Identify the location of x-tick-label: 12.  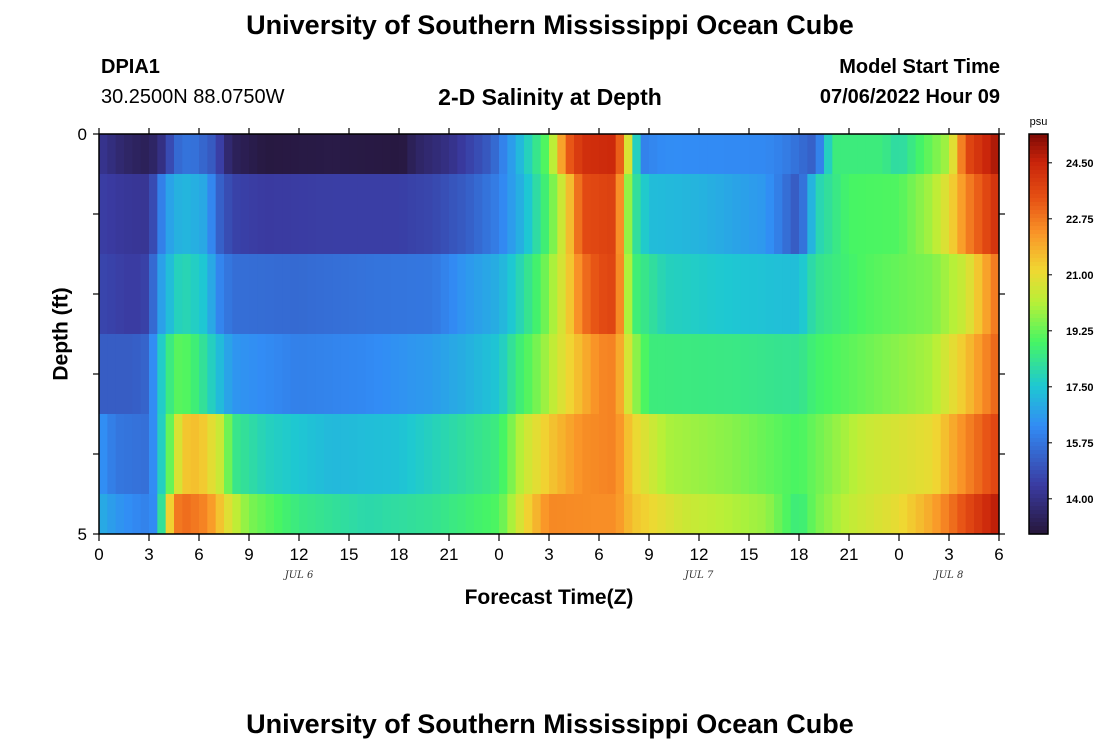
(699, 554).